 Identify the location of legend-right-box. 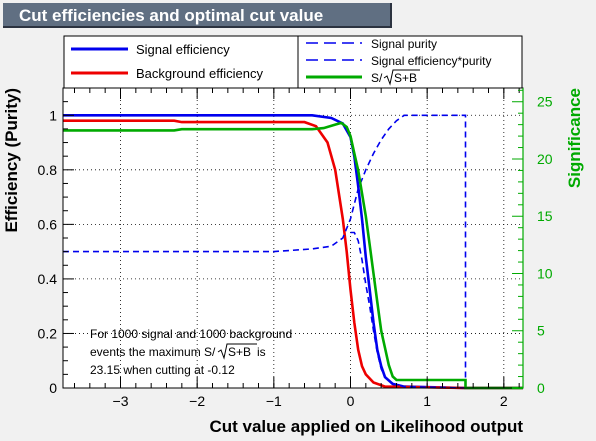
(410, 62).